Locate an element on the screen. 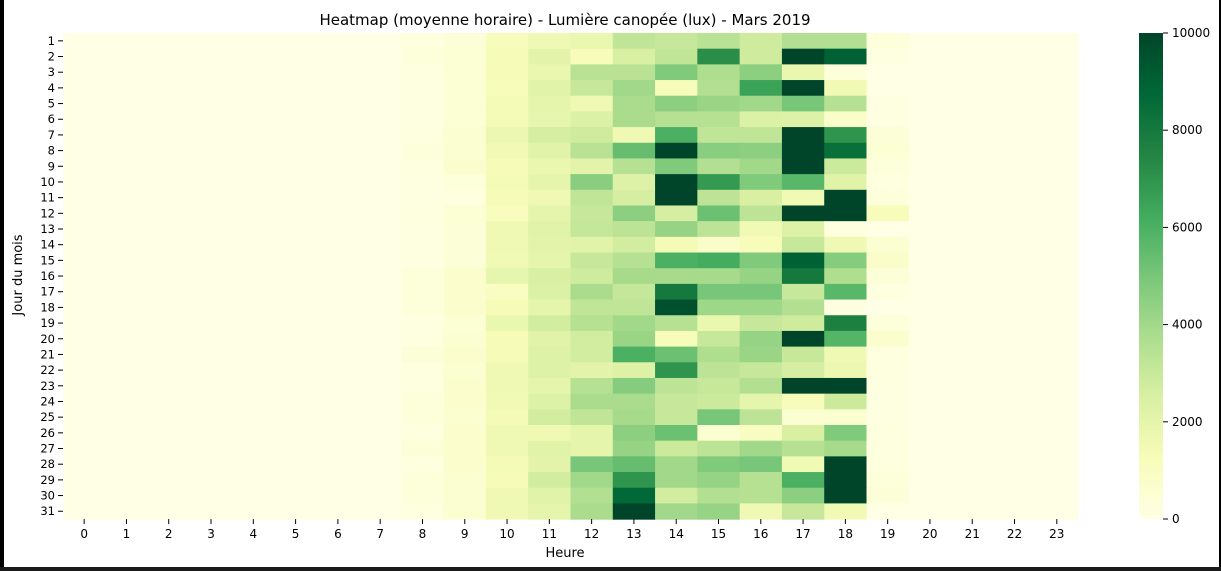 This screenshot has width=1221, height=571. x-tick-label: 16 is located at coordinates (760, 534).